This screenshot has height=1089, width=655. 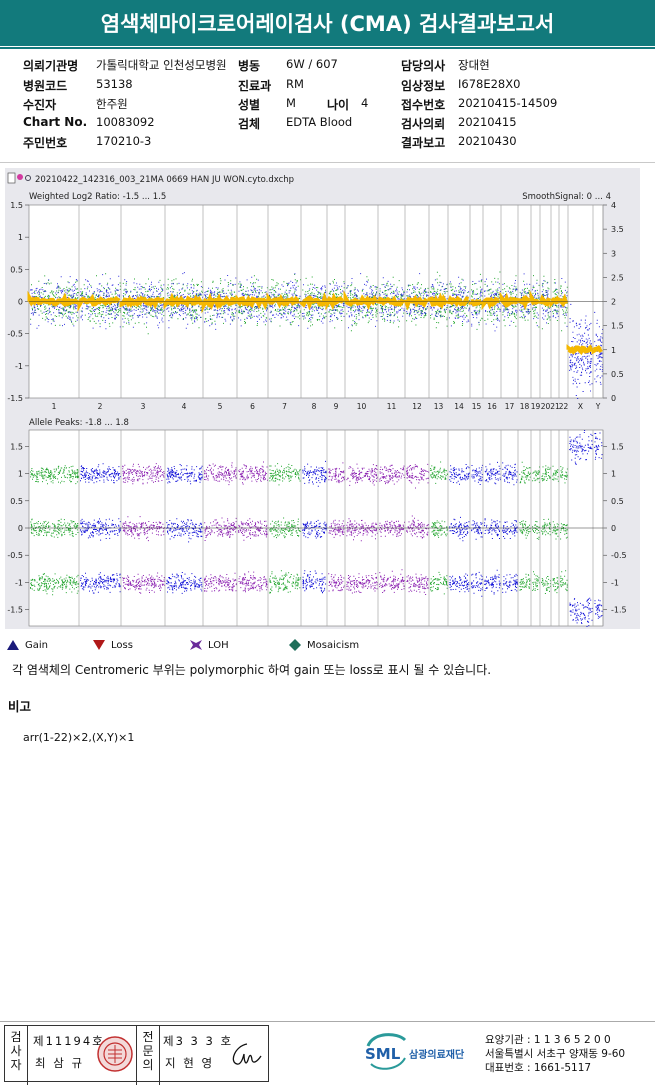 What do you see at coordinates (423, 66) in the screenshot?
I see `doctor-label: 담당의사` at bounding box center [423, 66].